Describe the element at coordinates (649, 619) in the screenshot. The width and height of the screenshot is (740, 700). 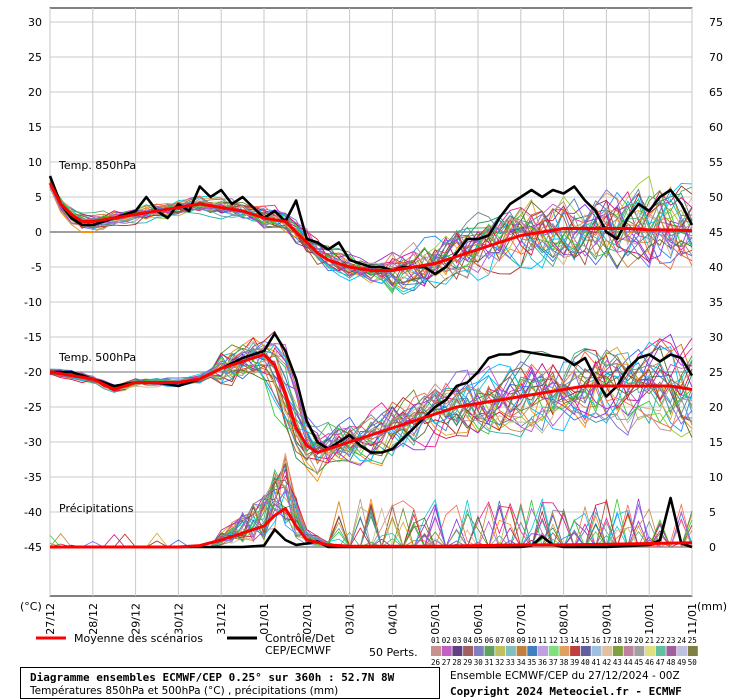
I see `x-tick-label: 10/01` at that location.